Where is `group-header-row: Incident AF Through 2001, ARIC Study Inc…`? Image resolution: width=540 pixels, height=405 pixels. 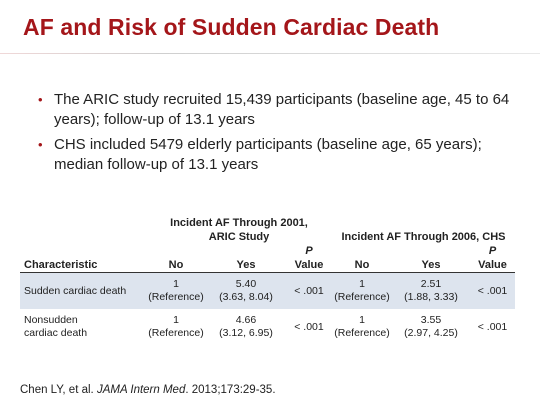 group-header-row: Incident AF Through 2001, ARIC Study Inc… is located at coordinates (267, 230).